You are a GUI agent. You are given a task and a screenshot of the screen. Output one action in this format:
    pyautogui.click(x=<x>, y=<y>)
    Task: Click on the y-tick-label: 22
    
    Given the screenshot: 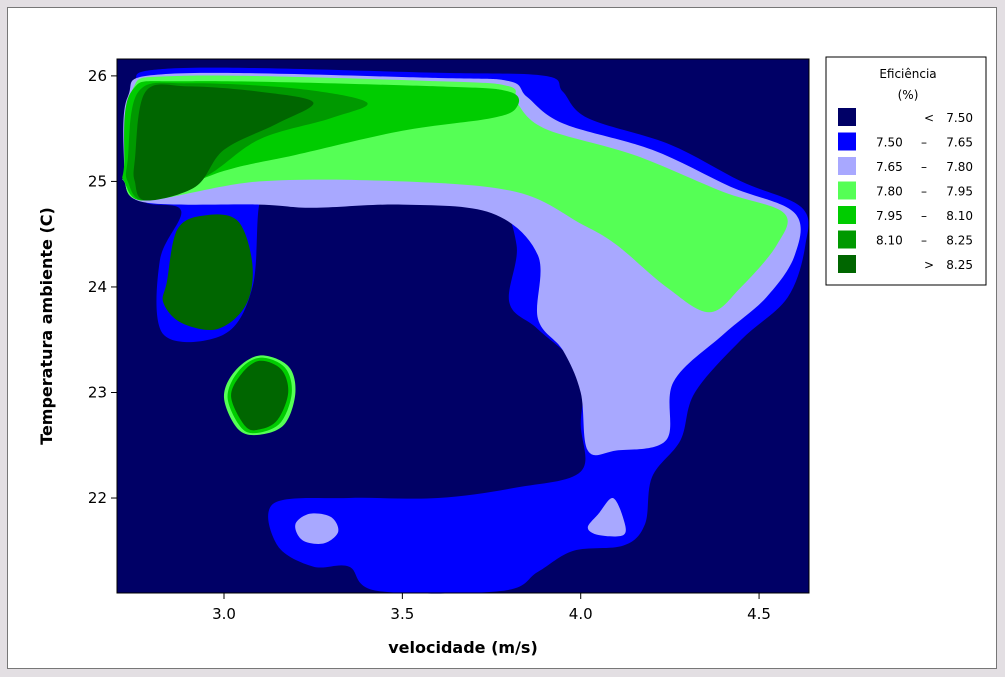 What is the action you would take?
    pyautogui.click(x=97, y=498)
    